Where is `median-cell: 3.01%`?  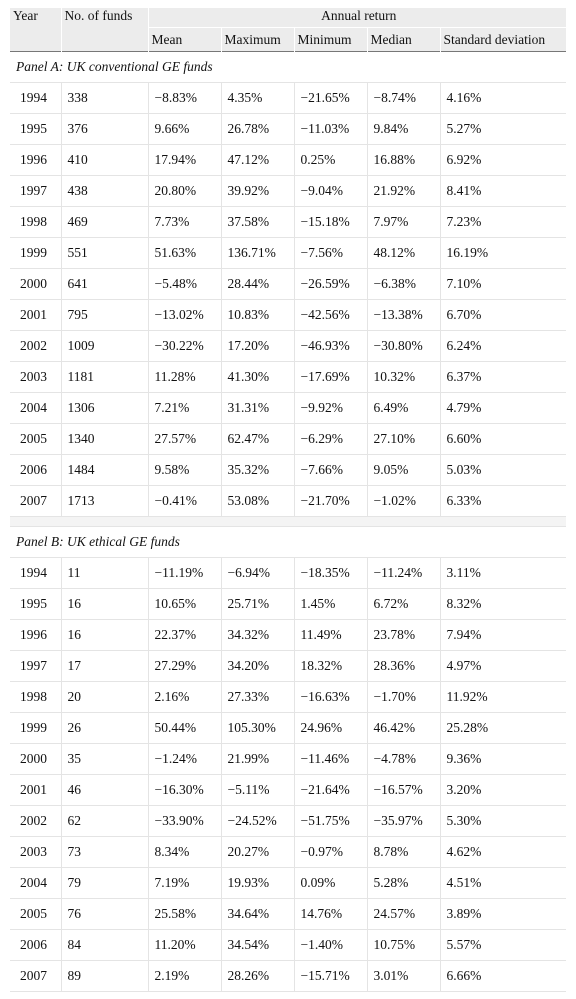
median-cell: 3.01% is located at coordinates (404, 976).